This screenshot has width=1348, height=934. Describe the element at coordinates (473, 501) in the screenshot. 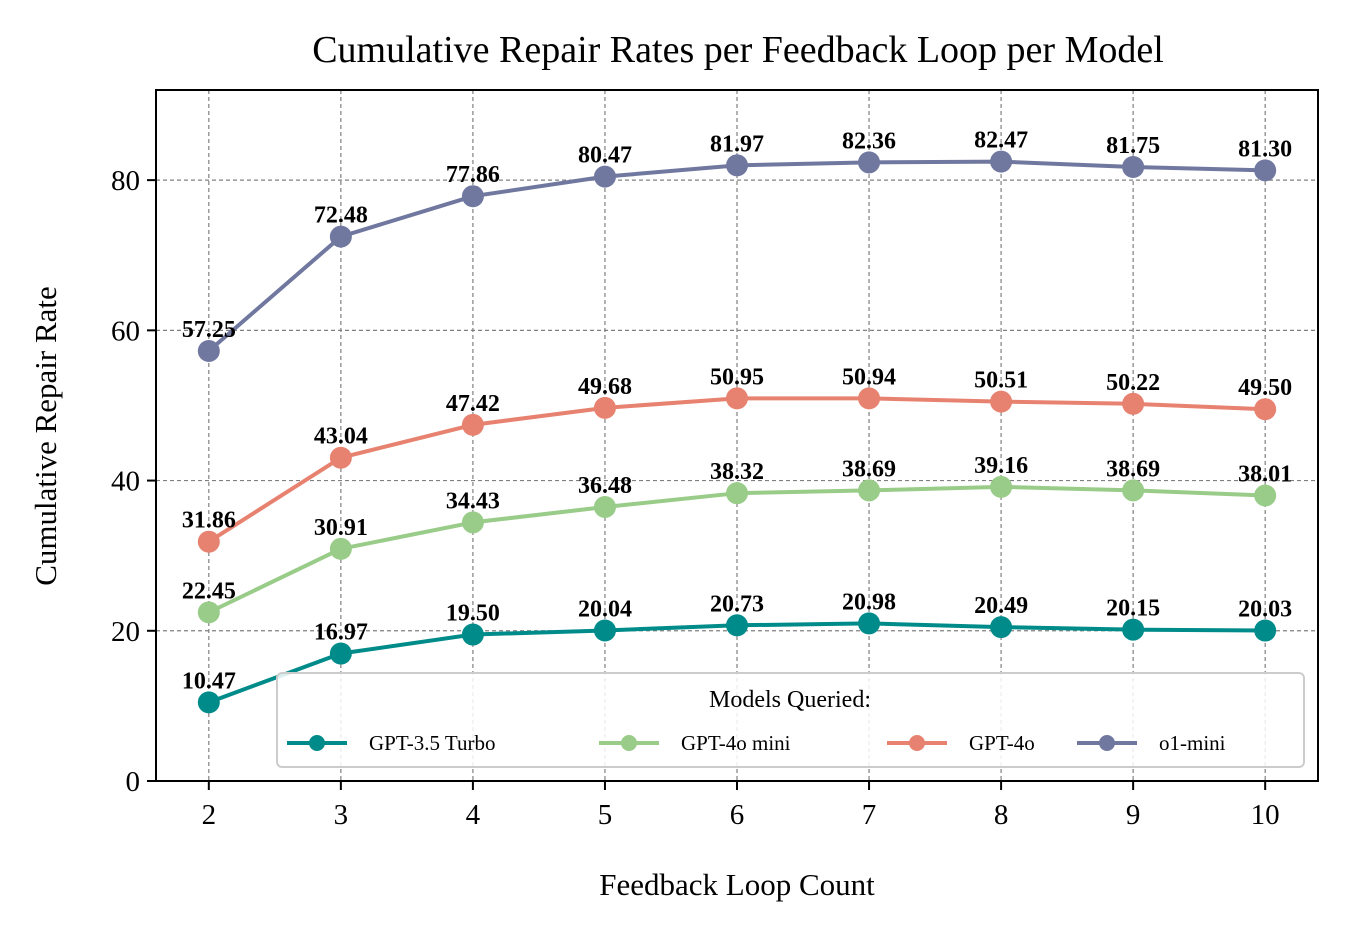

I see `data-label: 34.43` at that location.